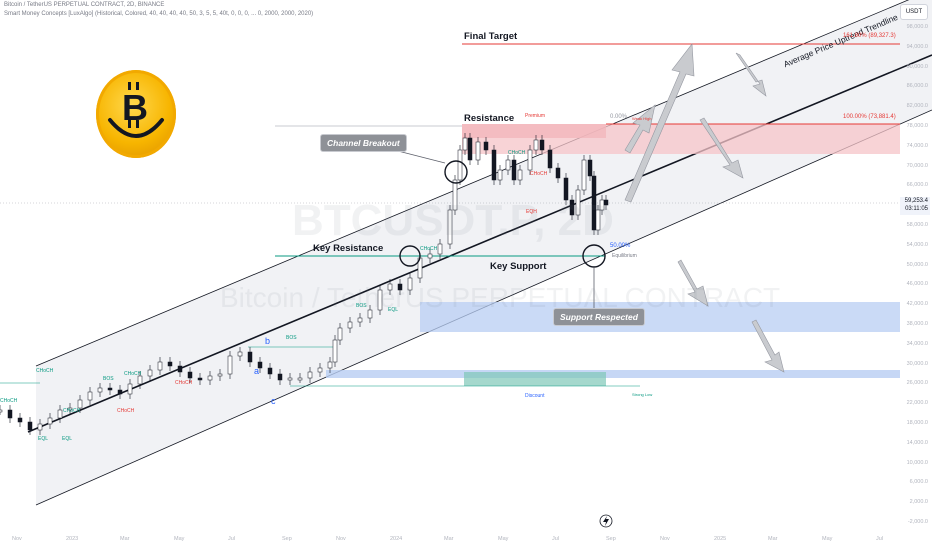 This screenshot has height=550, width=932. I want to click on final-target-label: Final Target, so click(491, 36).